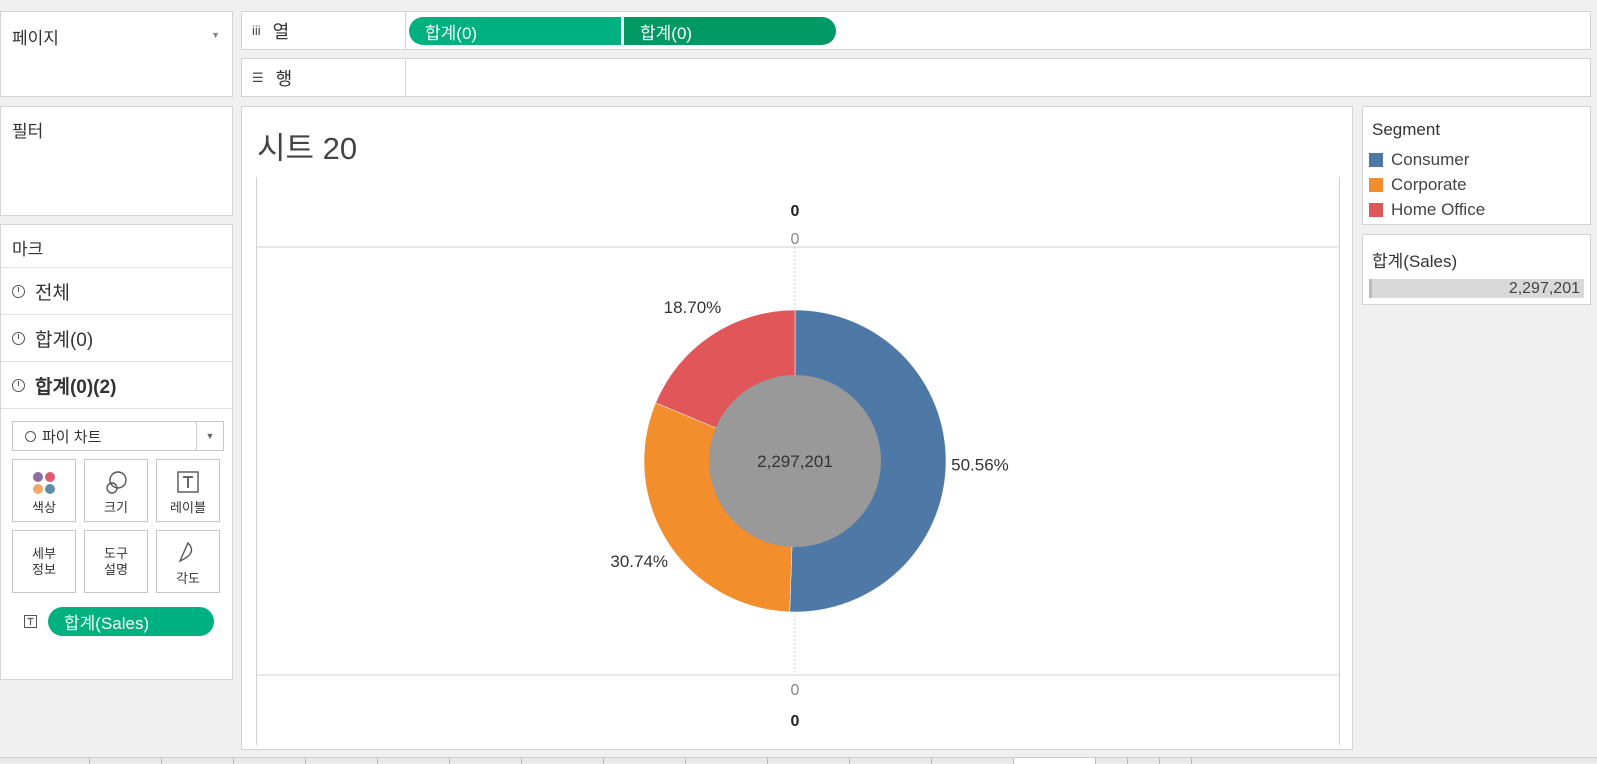  Describe the element at coordinates (795, 721) in the screenshot. I see `bottom-header-label: 0` at that location.